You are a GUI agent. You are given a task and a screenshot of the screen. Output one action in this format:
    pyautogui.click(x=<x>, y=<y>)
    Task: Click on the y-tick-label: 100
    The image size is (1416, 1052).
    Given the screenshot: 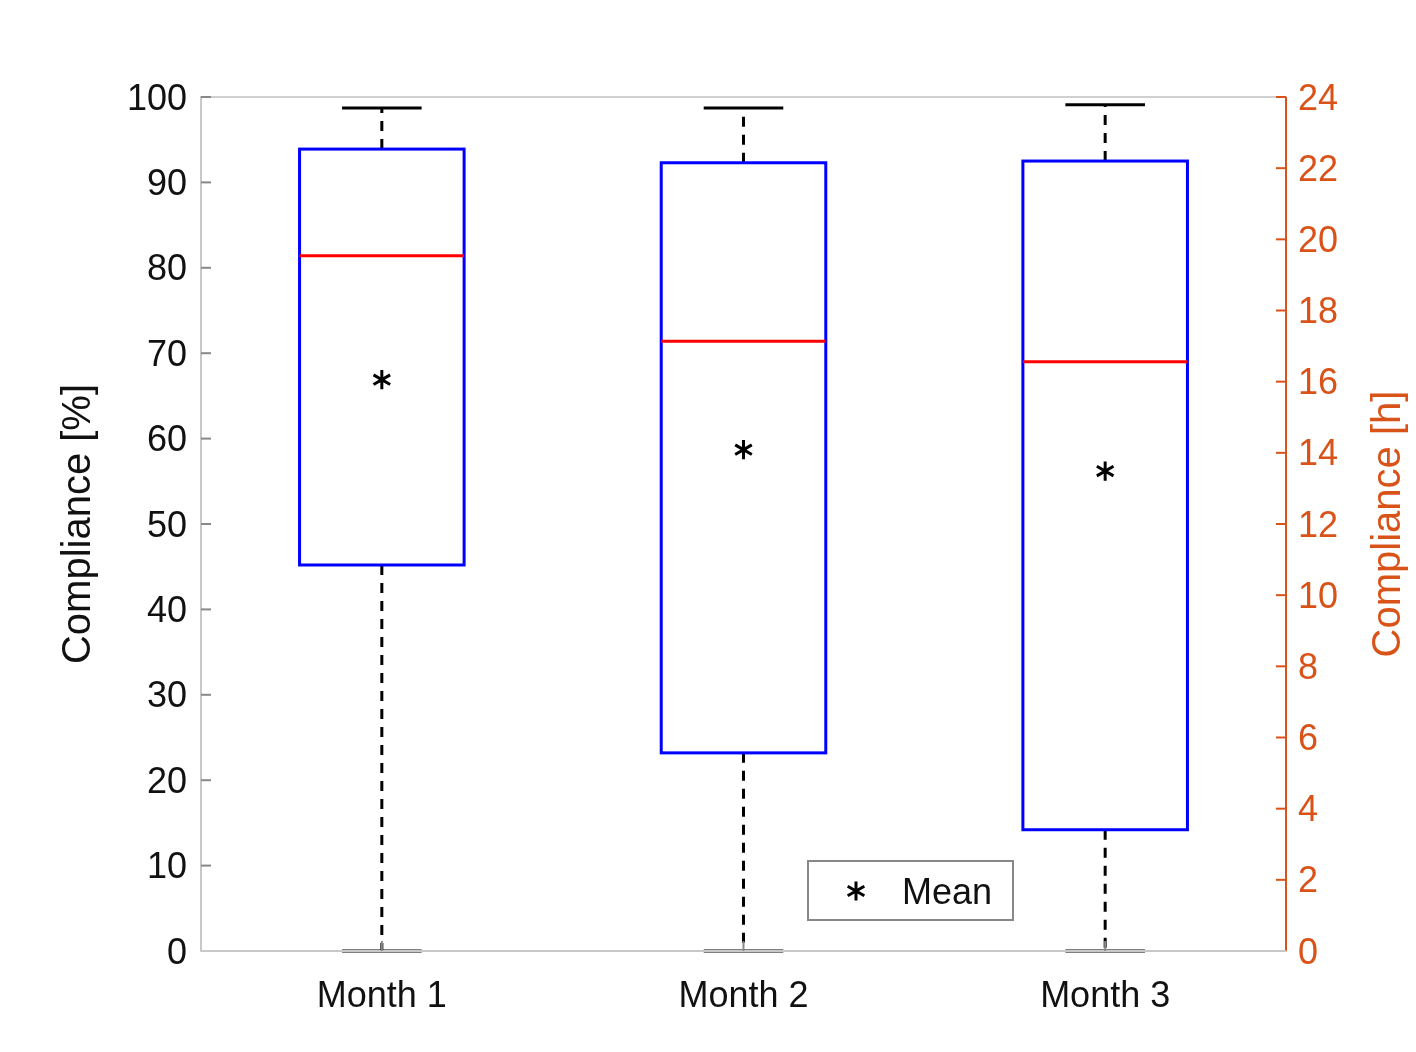 What is the action you would take?
    pyautogui.click(x=156, y=97)
    